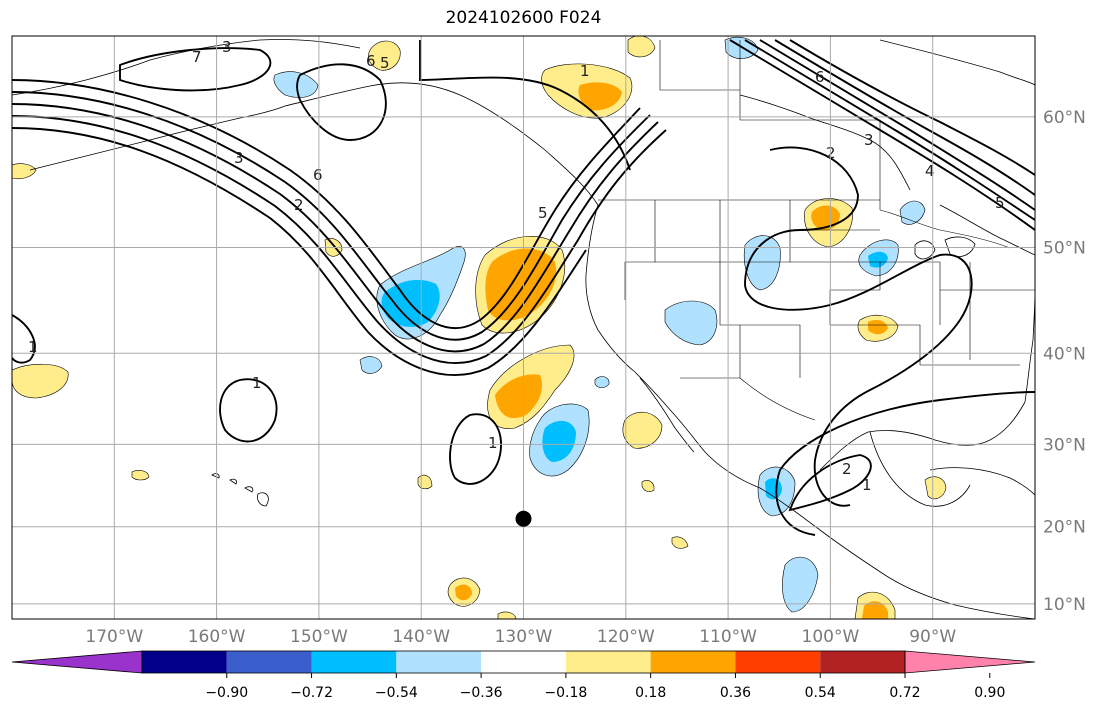  What do you see at coordinates (626, 637) in the screenshot?
I see `lon-tick-label: 120°W` at bounding box center [626, 637].